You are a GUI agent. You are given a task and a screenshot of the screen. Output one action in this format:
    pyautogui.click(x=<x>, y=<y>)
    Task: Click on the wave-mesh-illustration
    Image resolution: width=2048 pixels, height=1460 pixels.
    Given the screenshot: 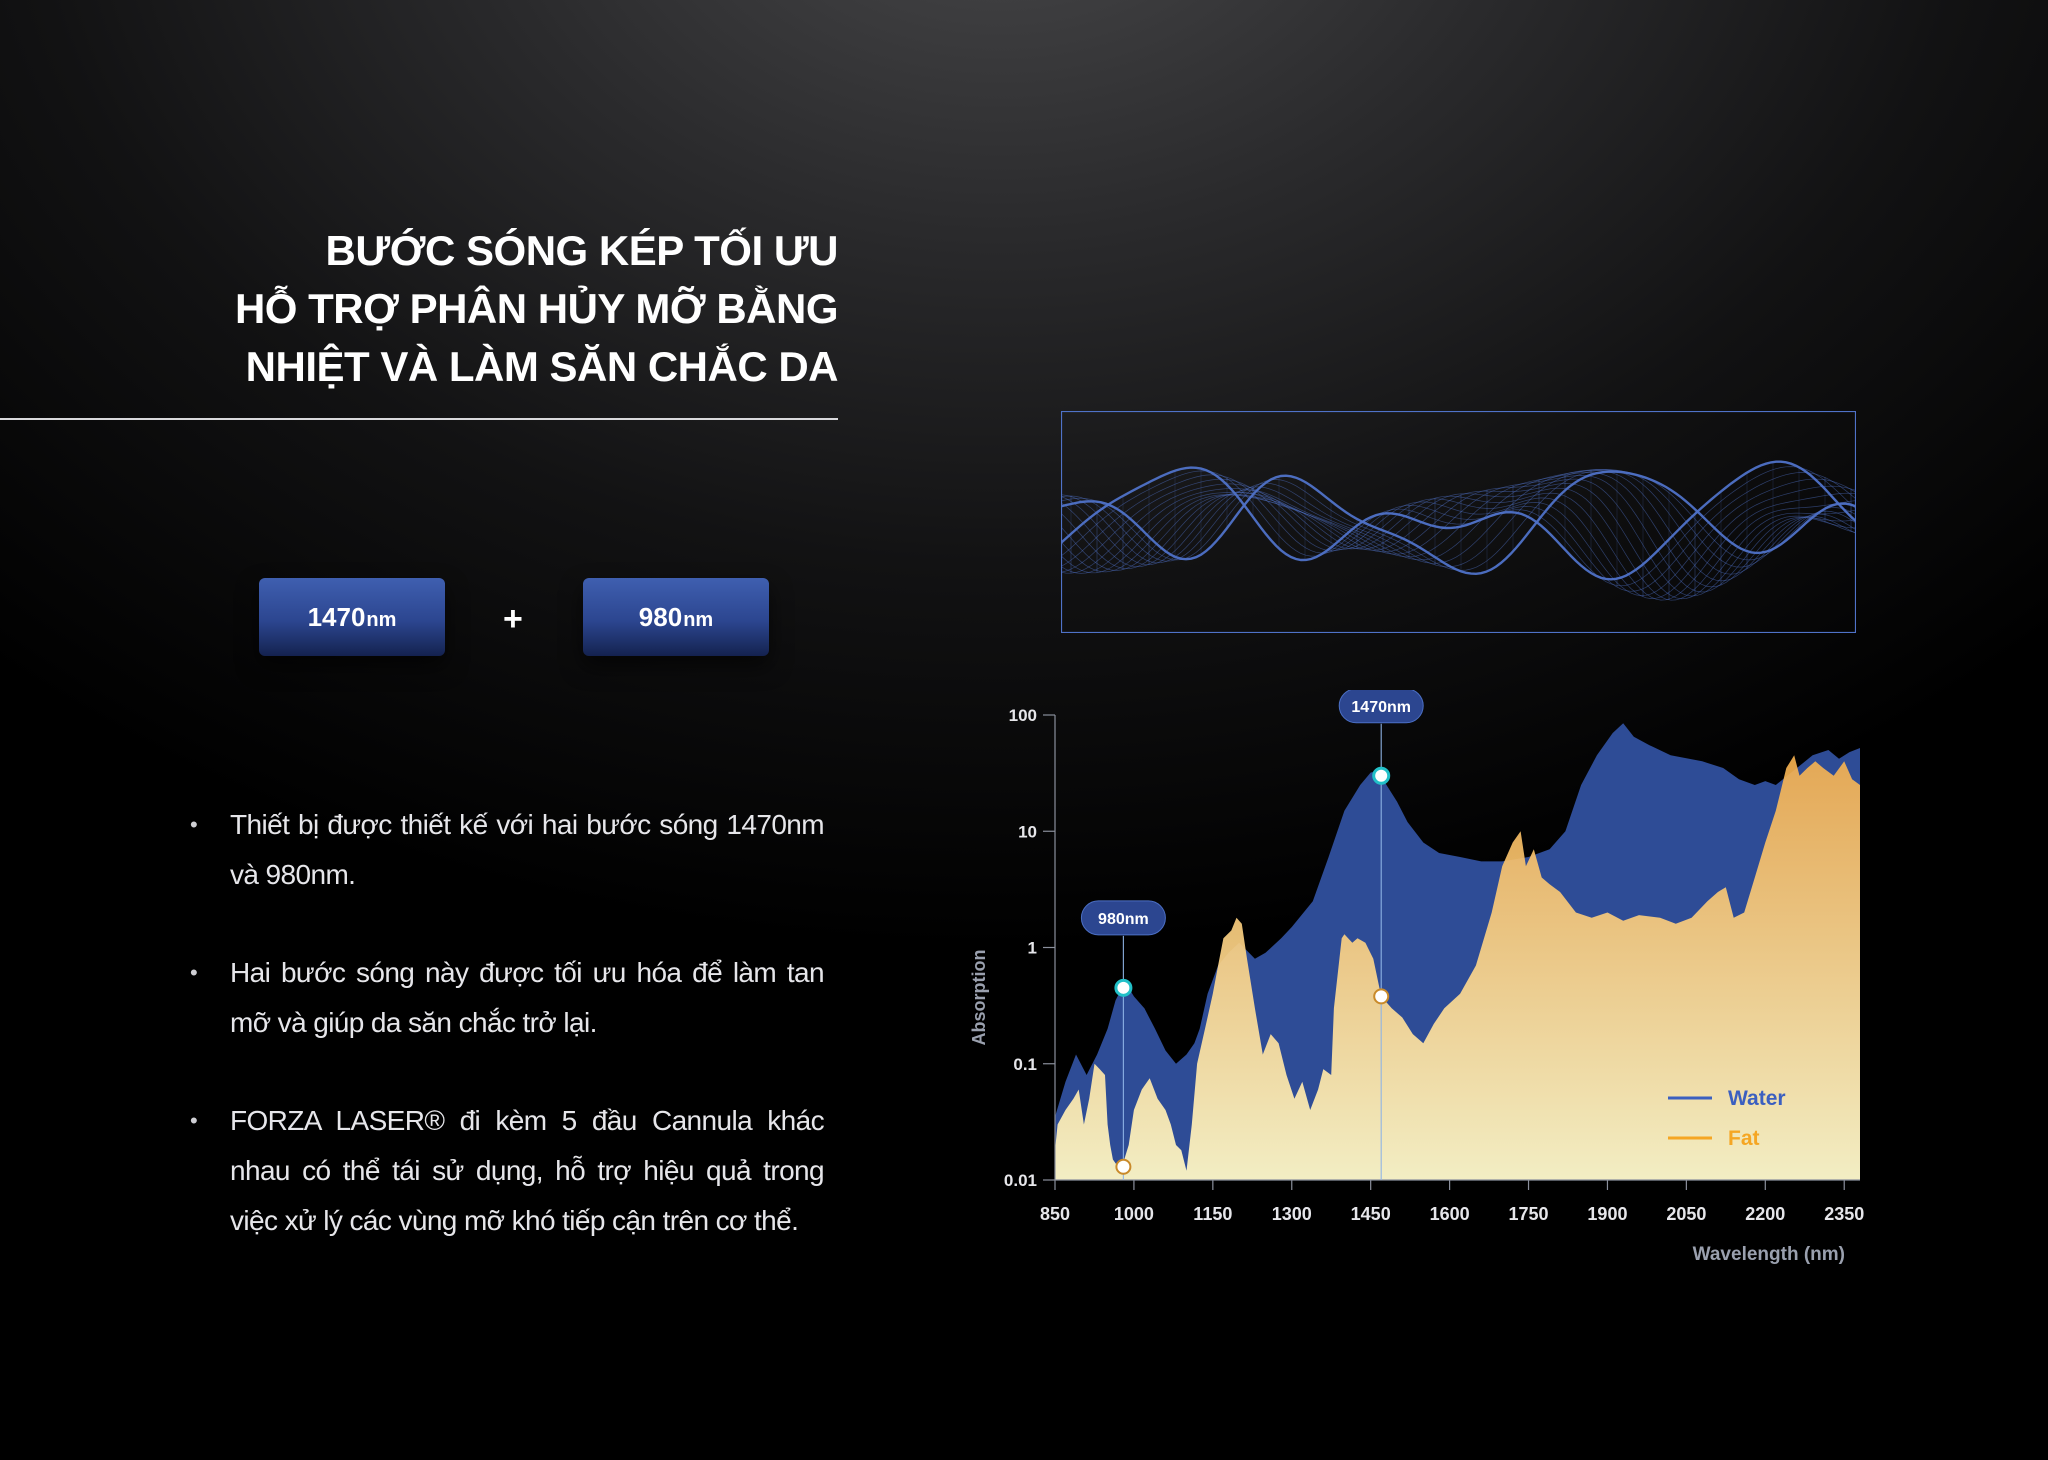 What is the action you would take?
    pyautogui.click(x=1458, y=522)
    